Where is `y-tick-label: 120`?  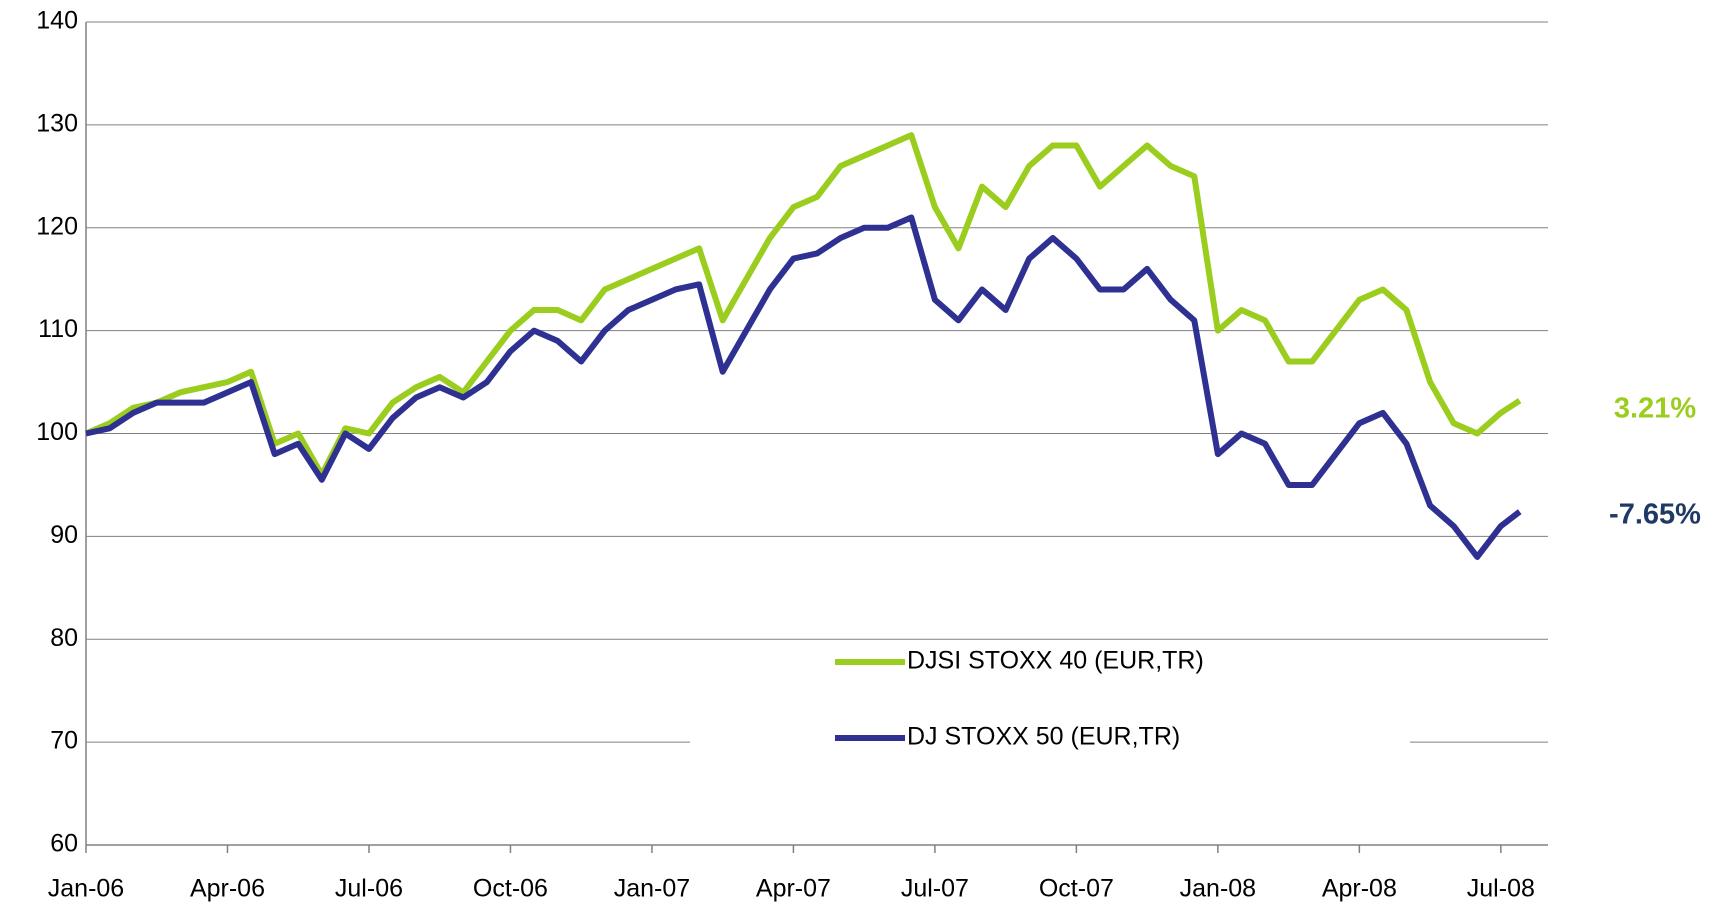 y-tick-label: 120 is located at coordinates (57, 226).